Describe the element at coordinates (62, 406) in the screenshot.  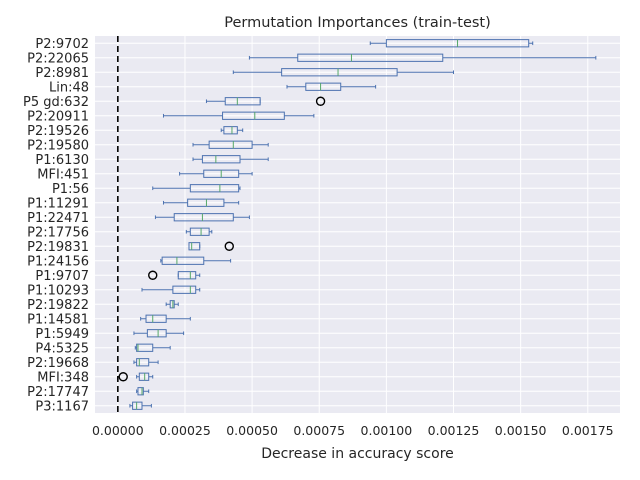
I see `y-tick-label: P3:1167` at that location.